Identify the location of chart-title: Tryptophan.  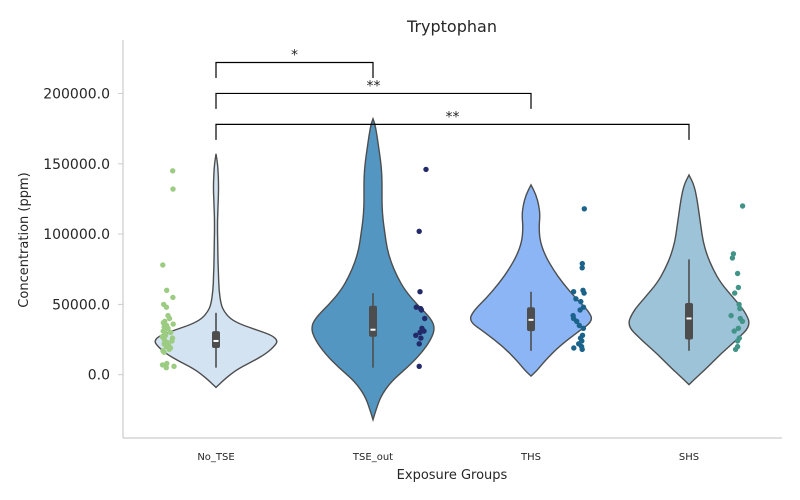
(451, 26).